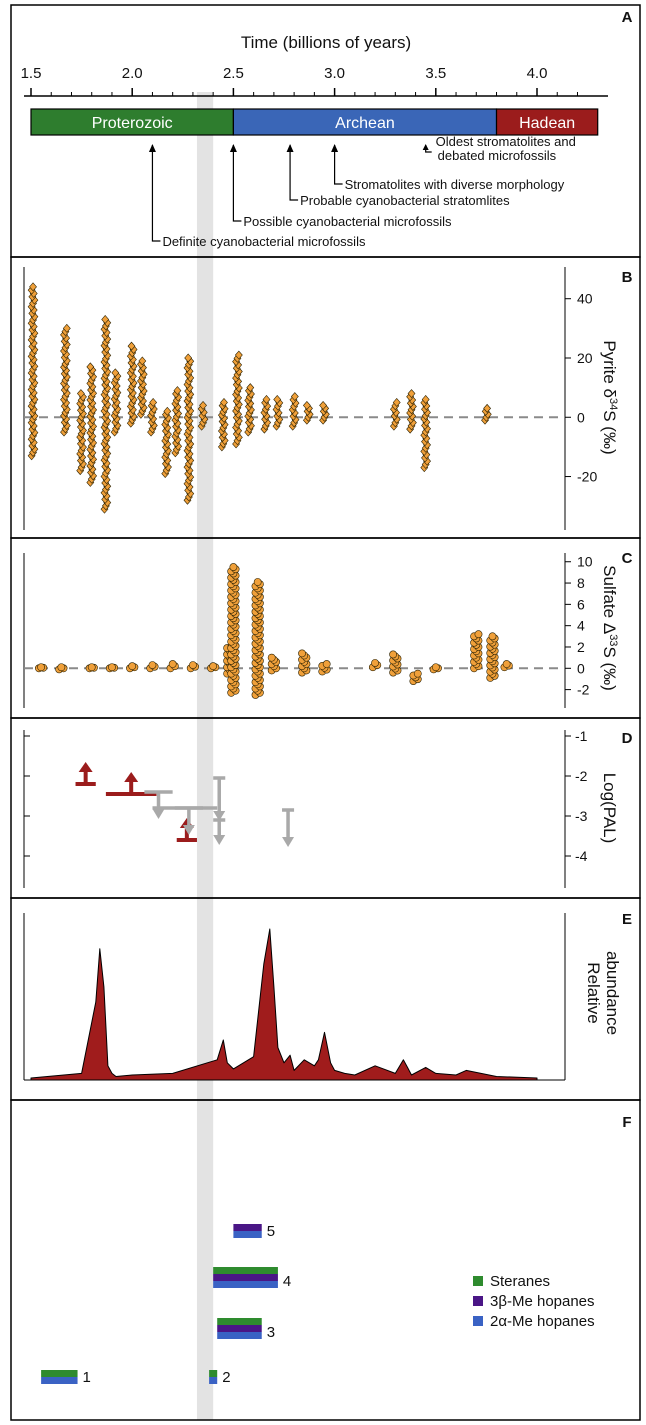 The width and height of the screenshot is (646, 1425). I want to click on panel-d-y-tick-label: -3, so click(581, 816).